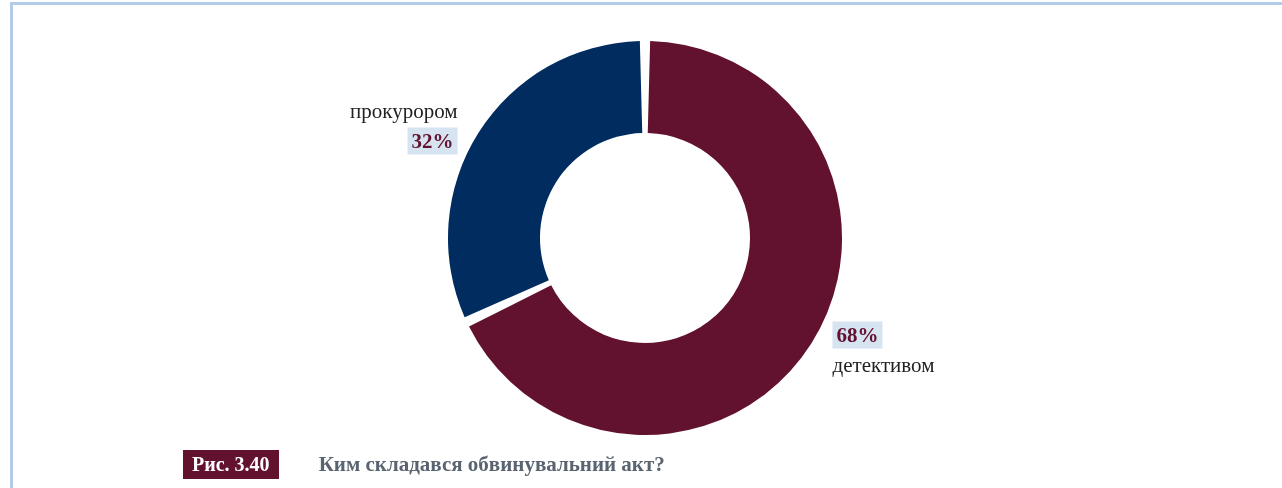  Describe the element at coordinates (231, 464) in the screenshot. I see `text: Рис. 3.40` at that location.